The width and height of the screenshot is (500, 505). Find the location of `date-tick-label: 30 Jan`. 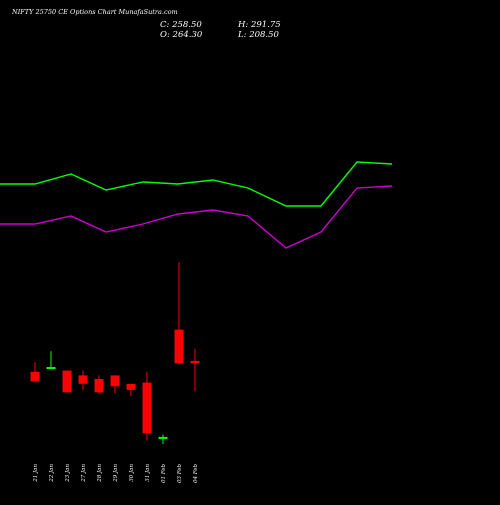

date-tick-label: 30 Jan is located at coordinates (132, 473).